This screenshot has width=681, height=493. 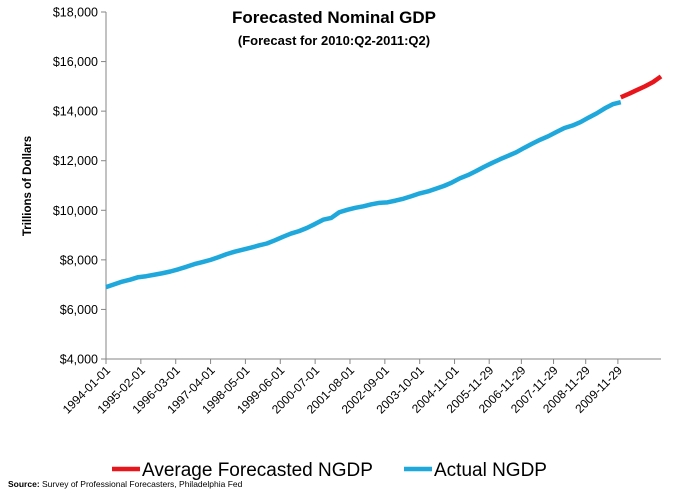 What do you see at coordinates (334, 40) in the screenshot?
I see `chart-subtitle: (Forecast for 2010:Q2-2011:Q2)` at bounding box center [334, 40].